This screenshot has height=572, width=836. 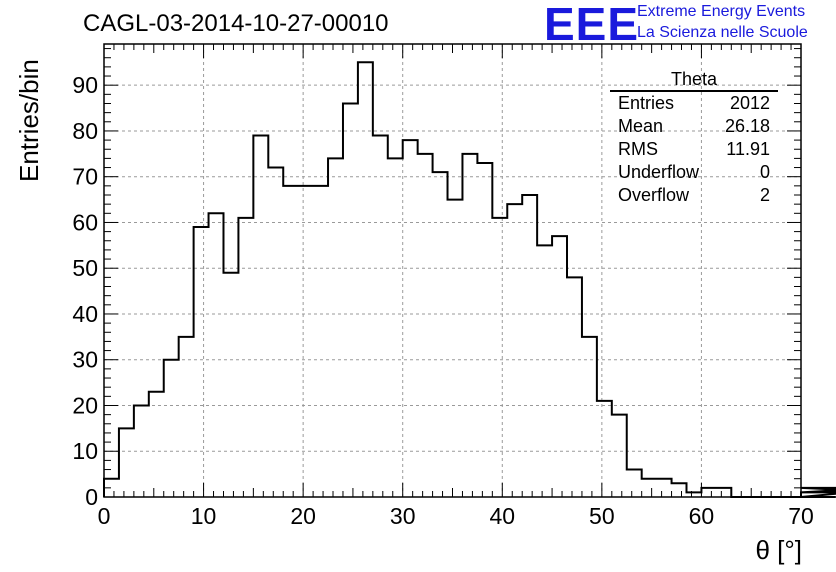 What do you see at coordinates (654, 195) in the screenshot?
I see `stats-label-overflow: Overflow` at bounding box center [654, 195].